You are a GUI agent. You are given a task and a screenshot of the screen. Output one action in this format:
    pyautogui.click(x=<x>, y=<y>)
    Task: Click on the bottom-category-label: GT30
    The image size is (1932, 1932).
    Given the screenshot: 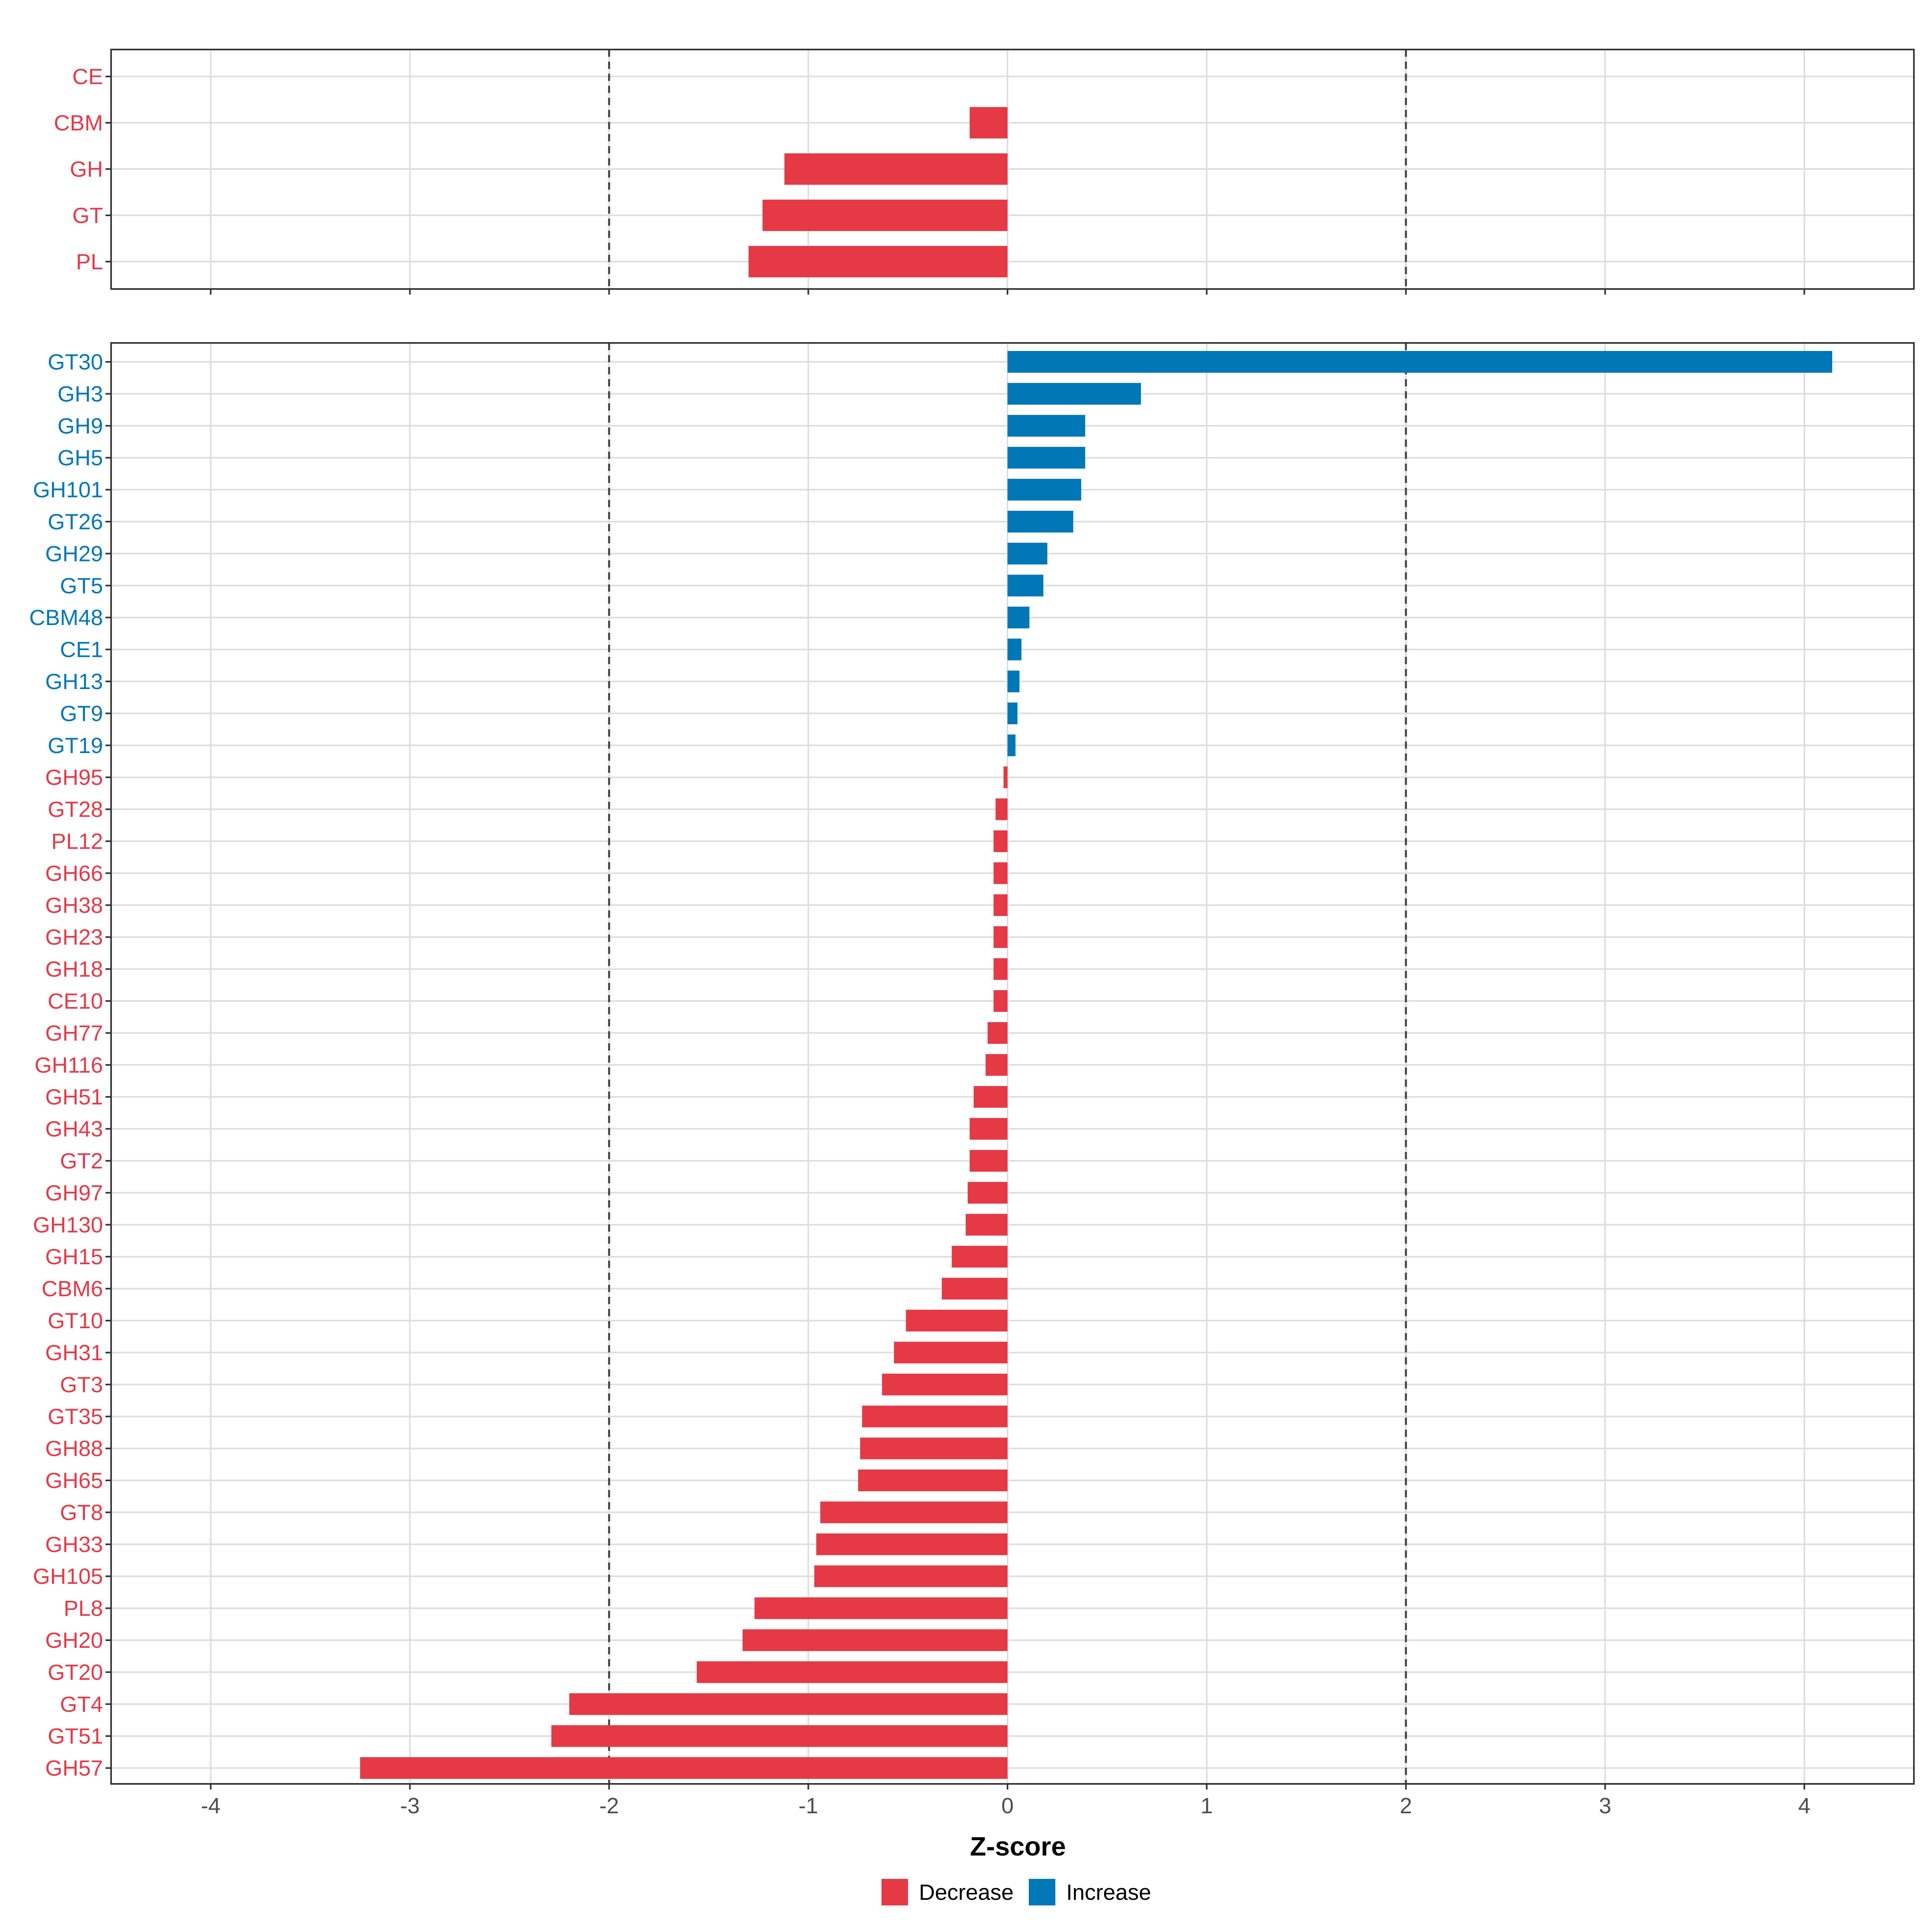 What is the action you would take?
    pyautogui.click(x=75, y=361)
    